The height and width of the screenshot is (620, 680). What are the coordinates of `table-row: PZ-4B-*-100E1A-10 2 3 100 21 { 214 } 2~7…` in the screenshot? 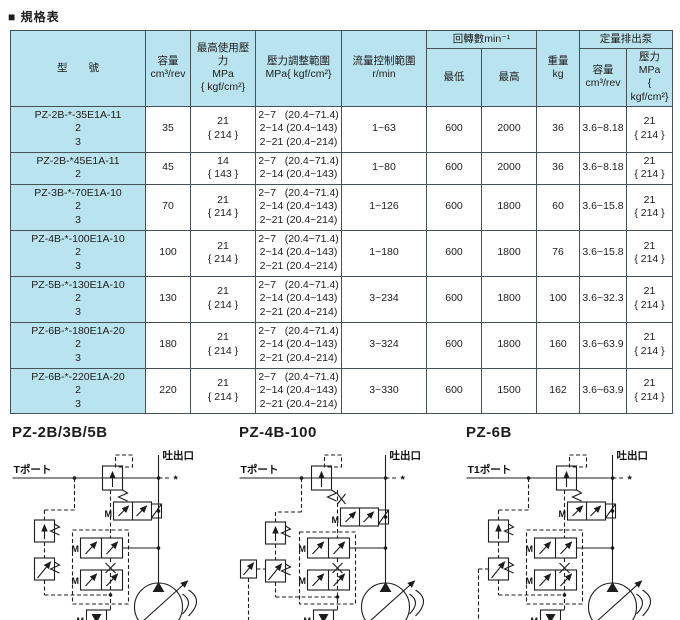 It's located at (341, 253).